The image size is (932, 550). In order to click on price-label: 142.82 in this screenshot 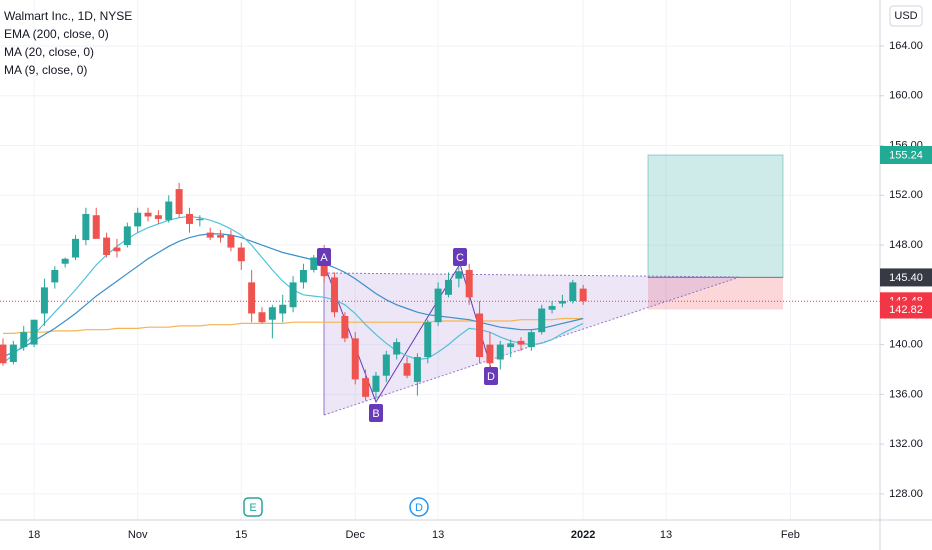, I will do `click(906, 310)`.